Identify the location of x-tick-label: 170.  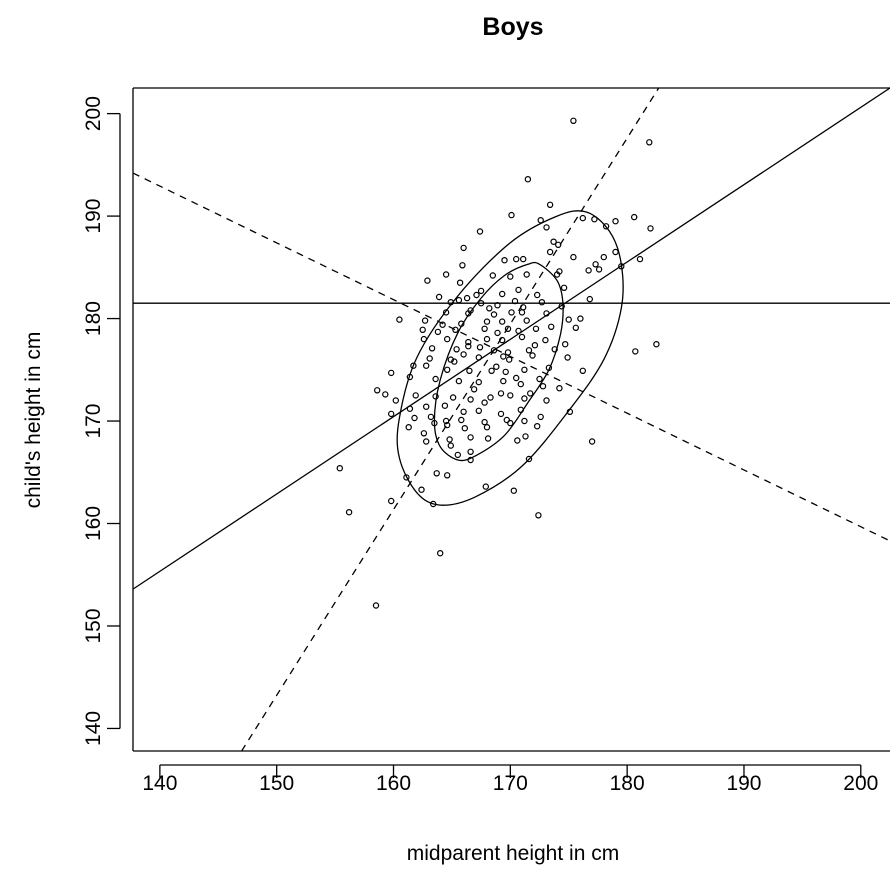
(510, 783).